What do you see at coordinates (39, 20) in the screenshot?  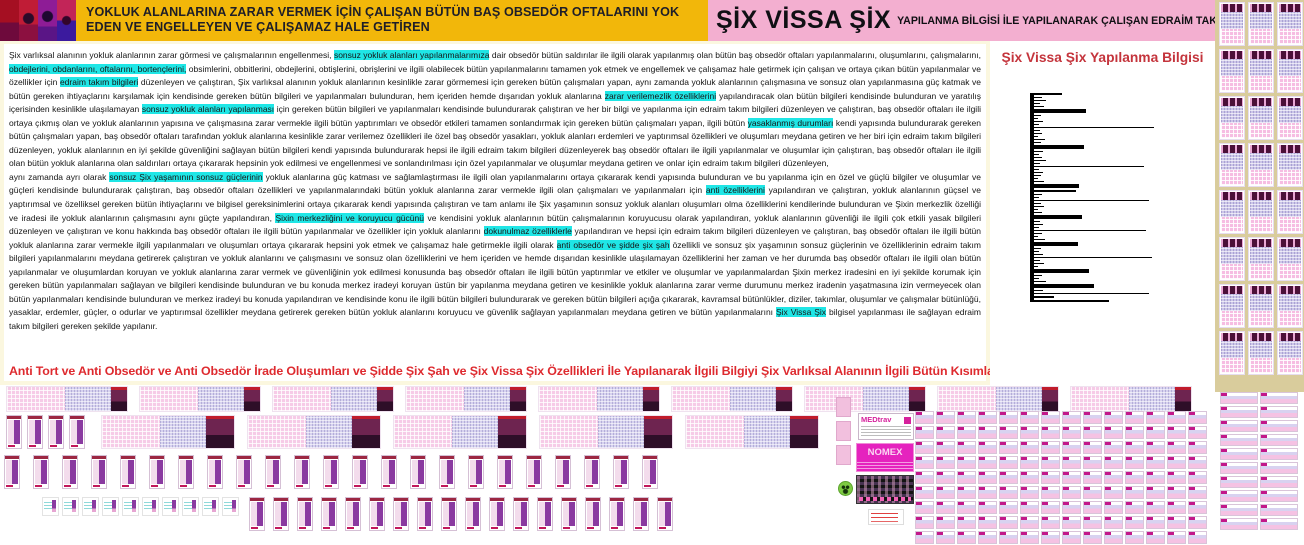 I see `logo-collage-image` at bounding box center [39, 20].